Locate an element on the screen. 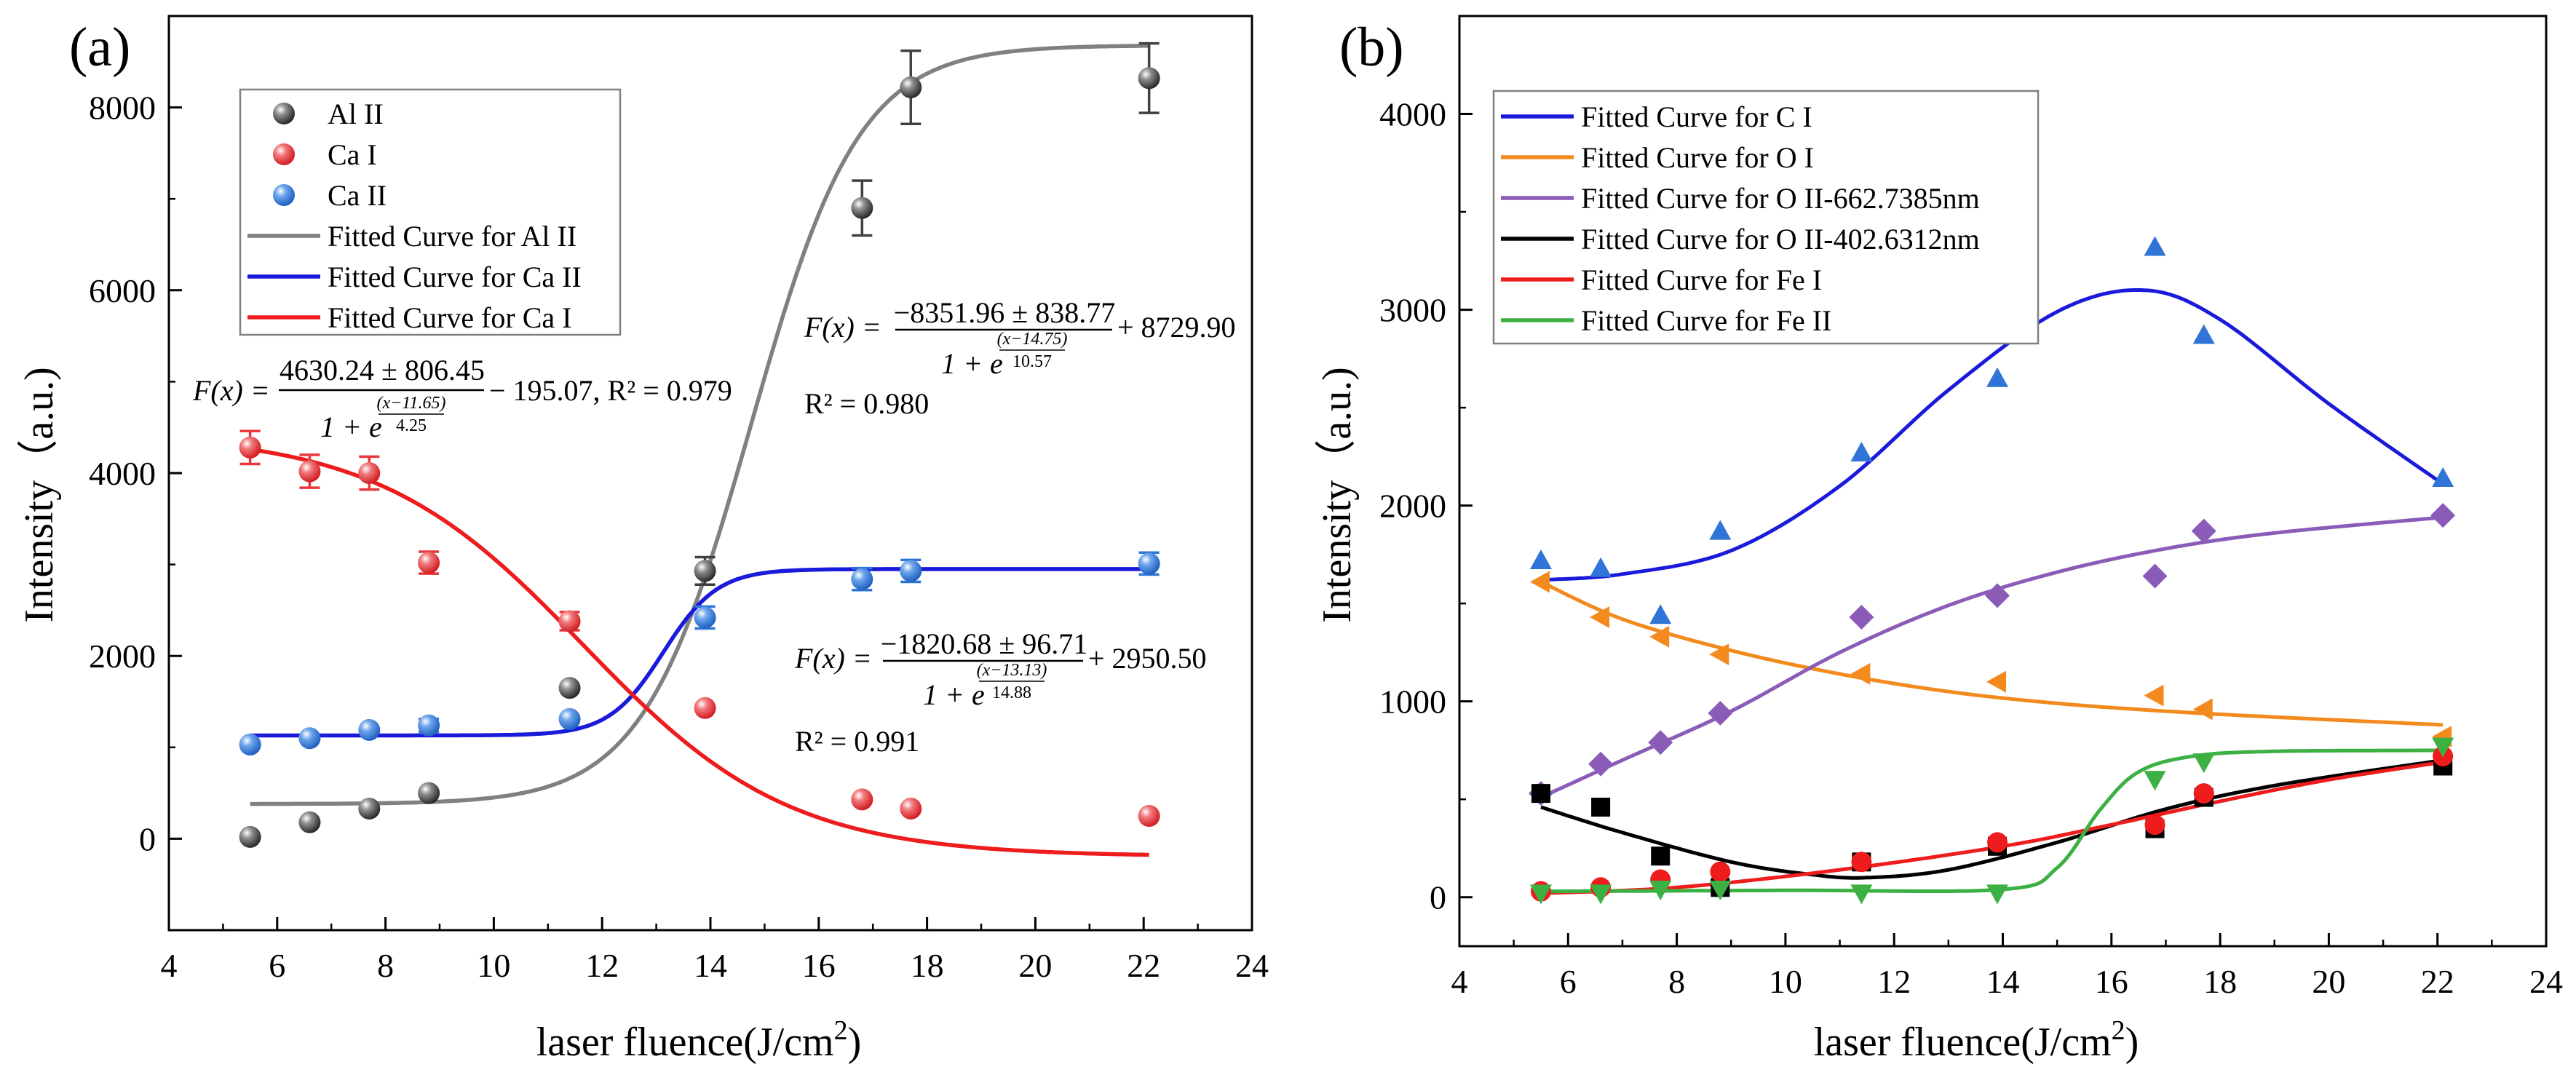  legend-label: Fitted Curve for Ca I is located at coordinates (450, 317).